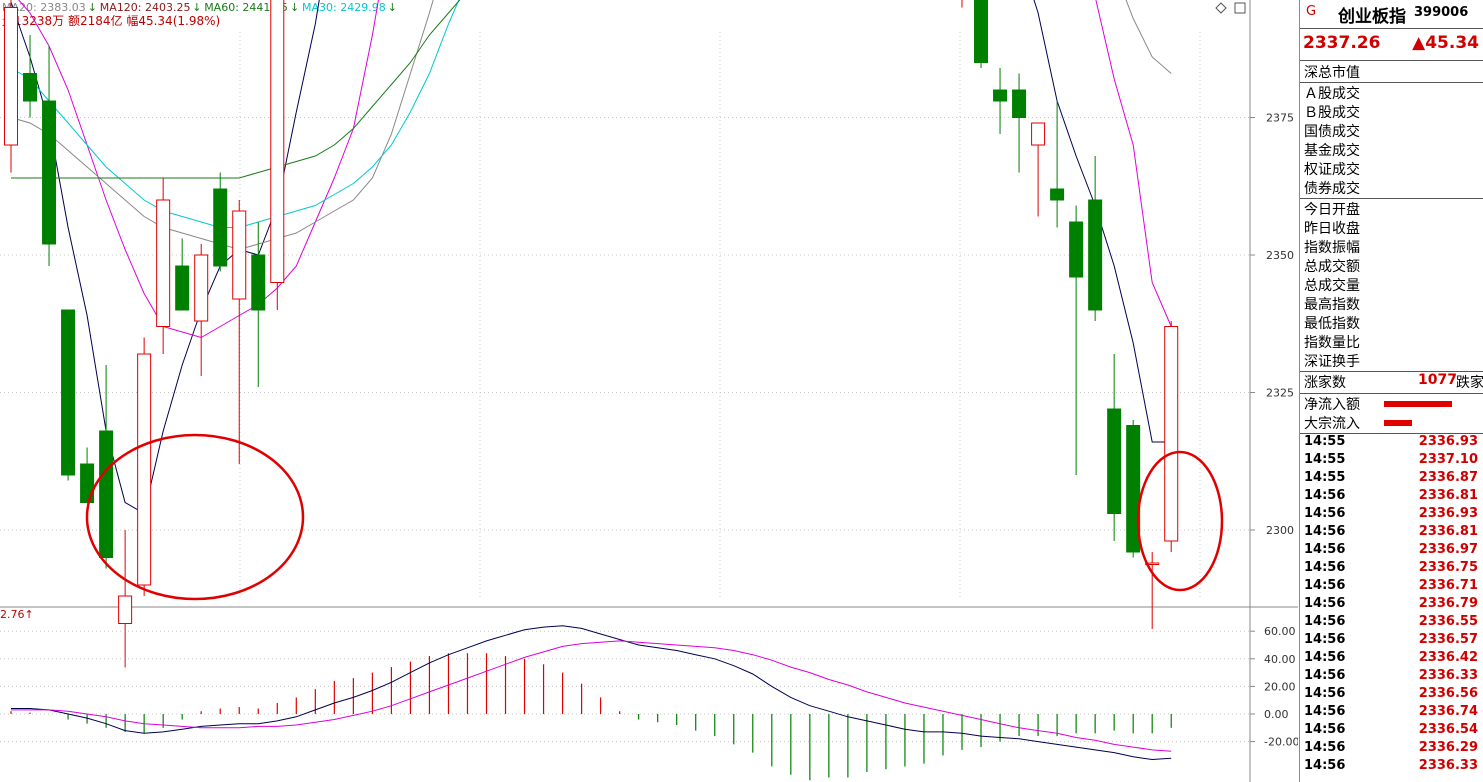 The width and height of the screenshot is (1483, 782). I want to click on tick-price: 2336.71, so click(1448, 585).